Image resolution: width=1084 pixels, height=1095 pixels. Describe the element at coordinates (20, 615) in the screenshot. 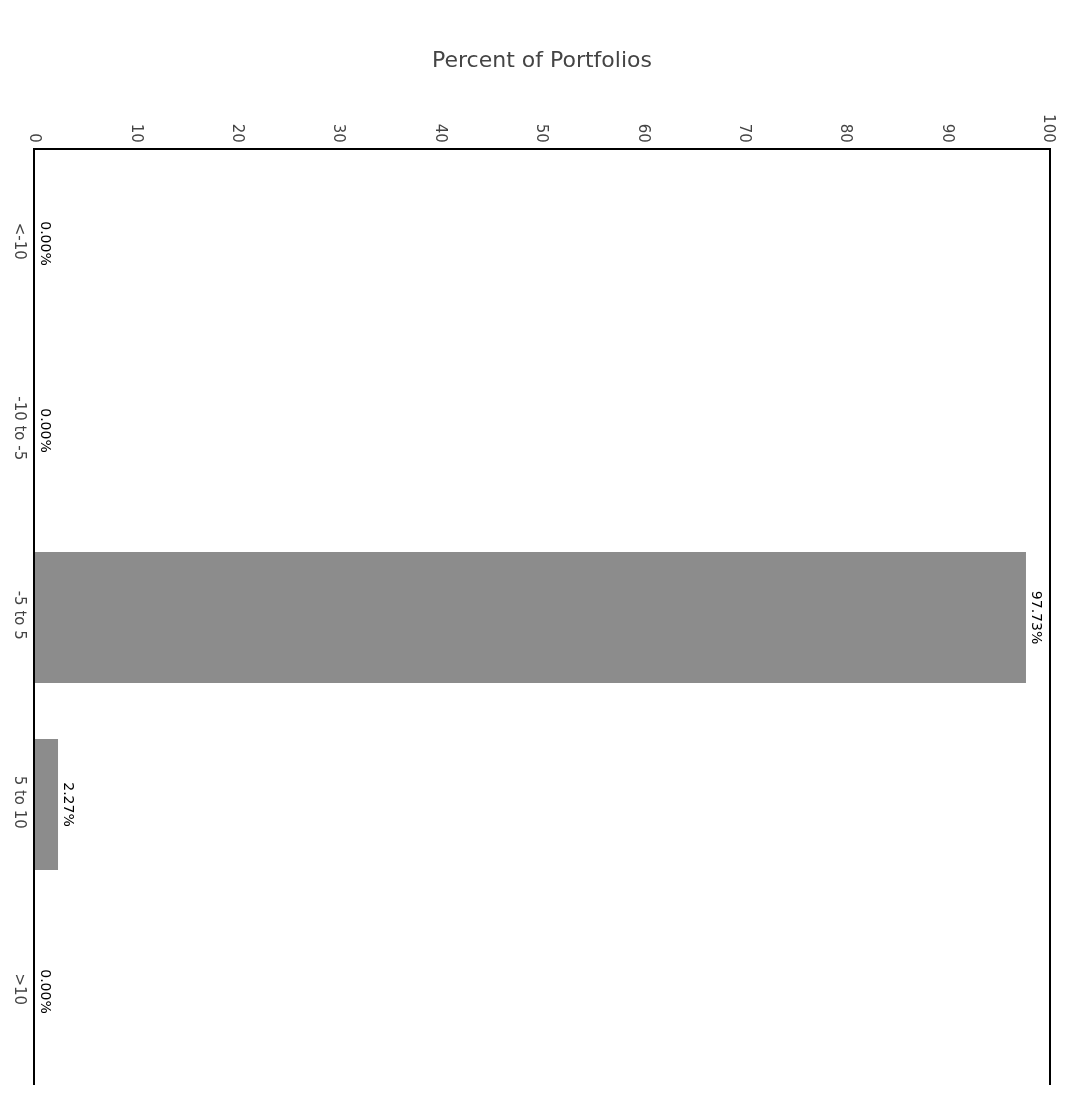

I see `y-tick-label: -5 to 5` at that location.